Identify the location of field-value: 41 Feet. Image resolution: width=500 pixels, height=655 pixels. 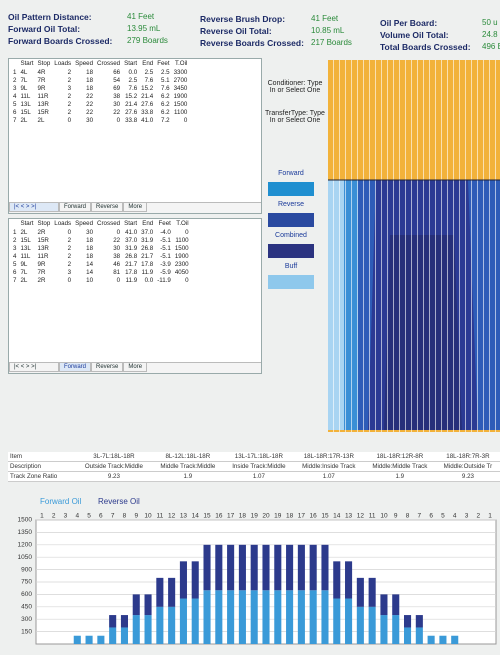
(141, 16).